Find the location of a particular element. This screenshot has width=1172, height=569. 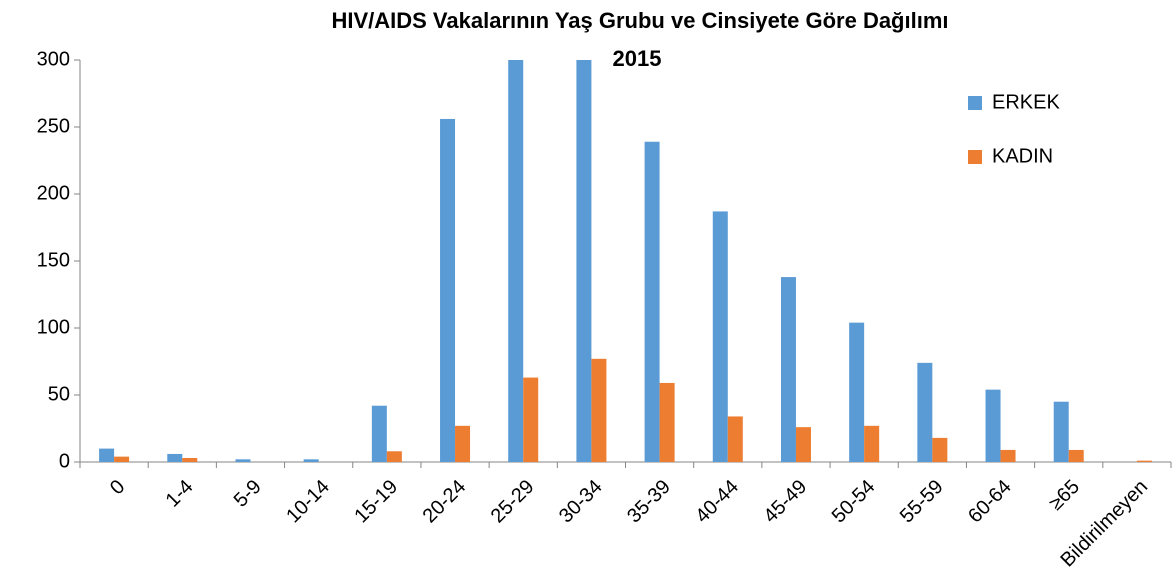

x-tick-label: 20-24 is located at coordinates (445, 502).